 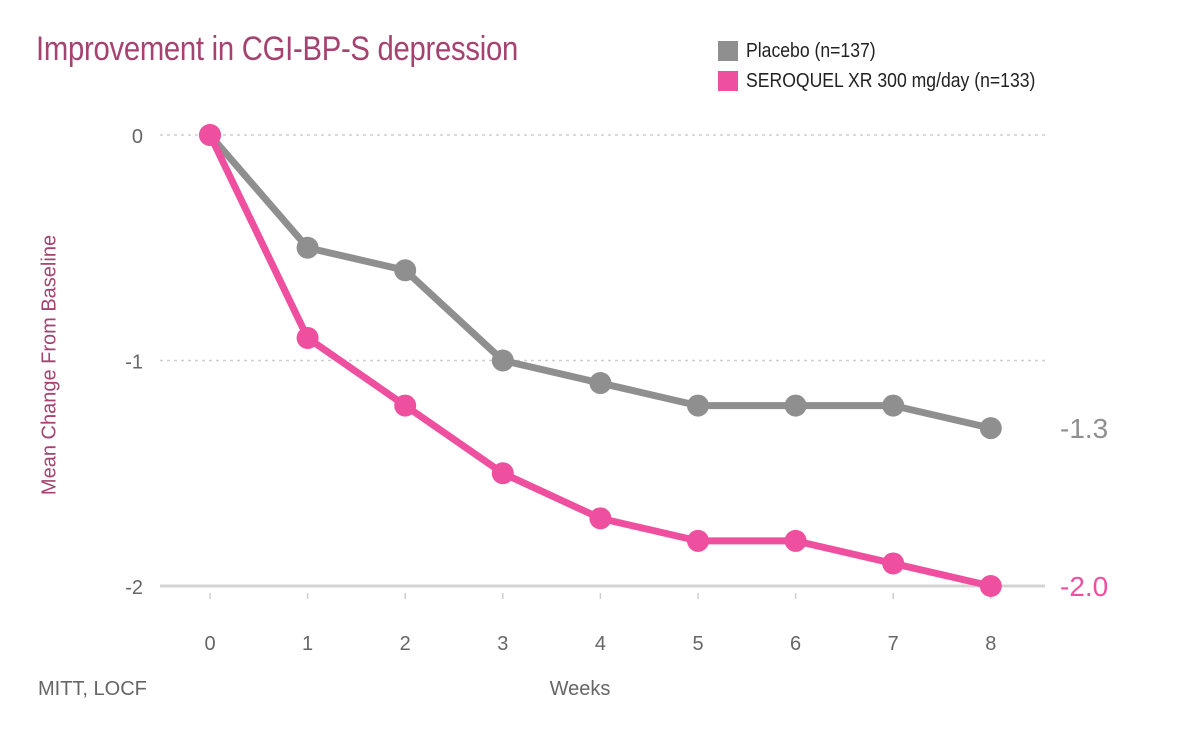 I want to click on analysis-note: MITT, LOCF, so click(x=92, y=689).